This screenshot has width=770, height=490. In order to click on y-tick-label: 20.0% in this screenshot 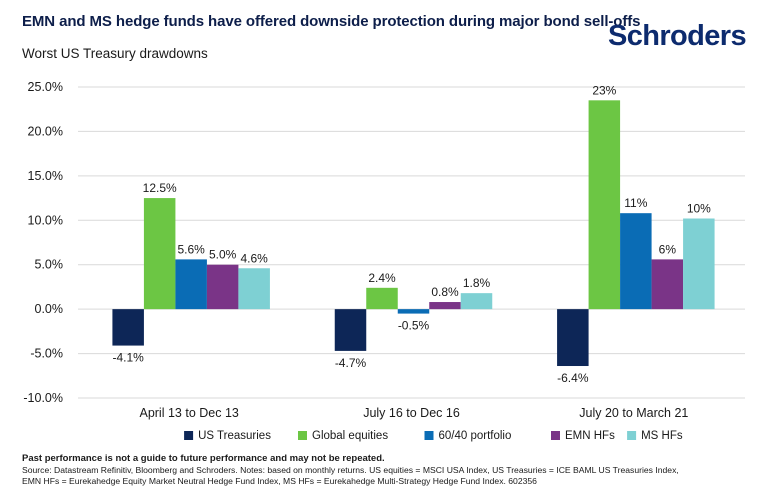, I will do `click(45, 131)`.